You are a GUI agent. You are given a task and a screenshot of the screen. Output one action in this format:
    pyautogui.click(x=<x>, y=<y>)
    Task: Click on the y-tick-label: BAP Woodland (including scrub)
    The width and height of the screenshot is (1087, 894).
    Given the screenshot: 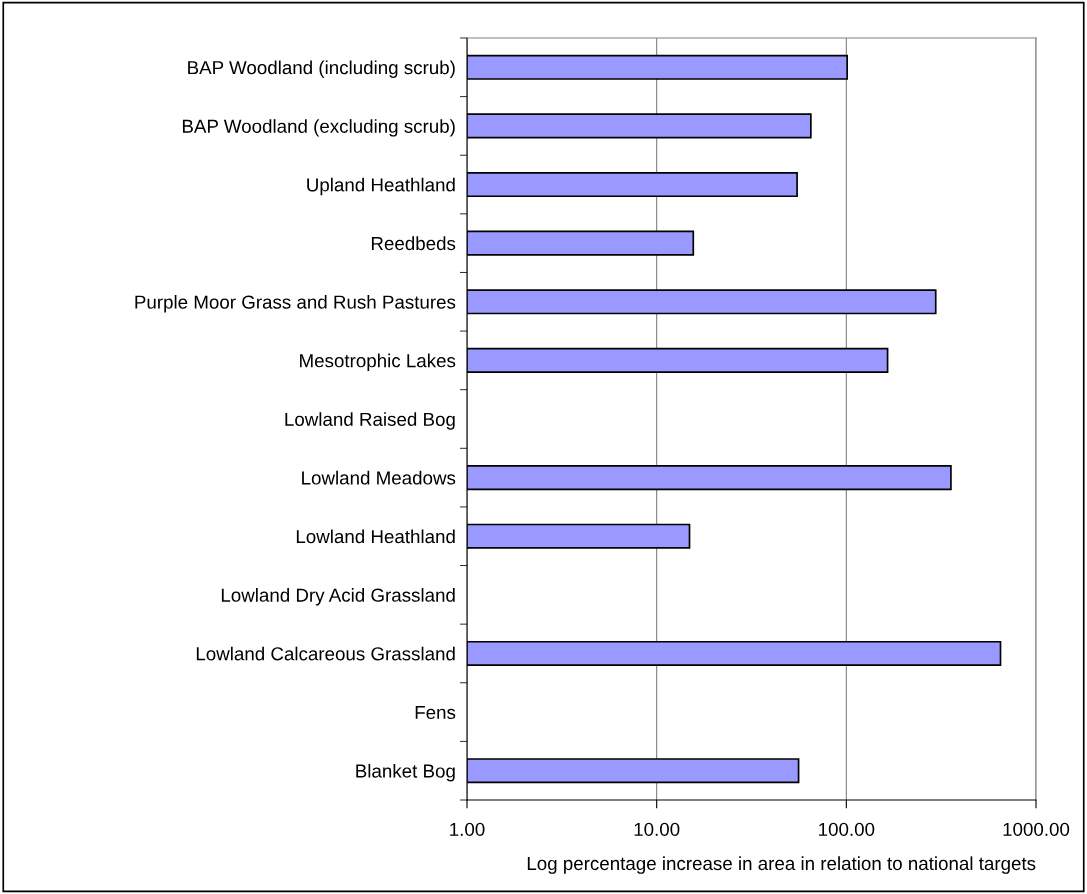 What is the action you would take?
    pyautogui.click(x=321, y=69)
    